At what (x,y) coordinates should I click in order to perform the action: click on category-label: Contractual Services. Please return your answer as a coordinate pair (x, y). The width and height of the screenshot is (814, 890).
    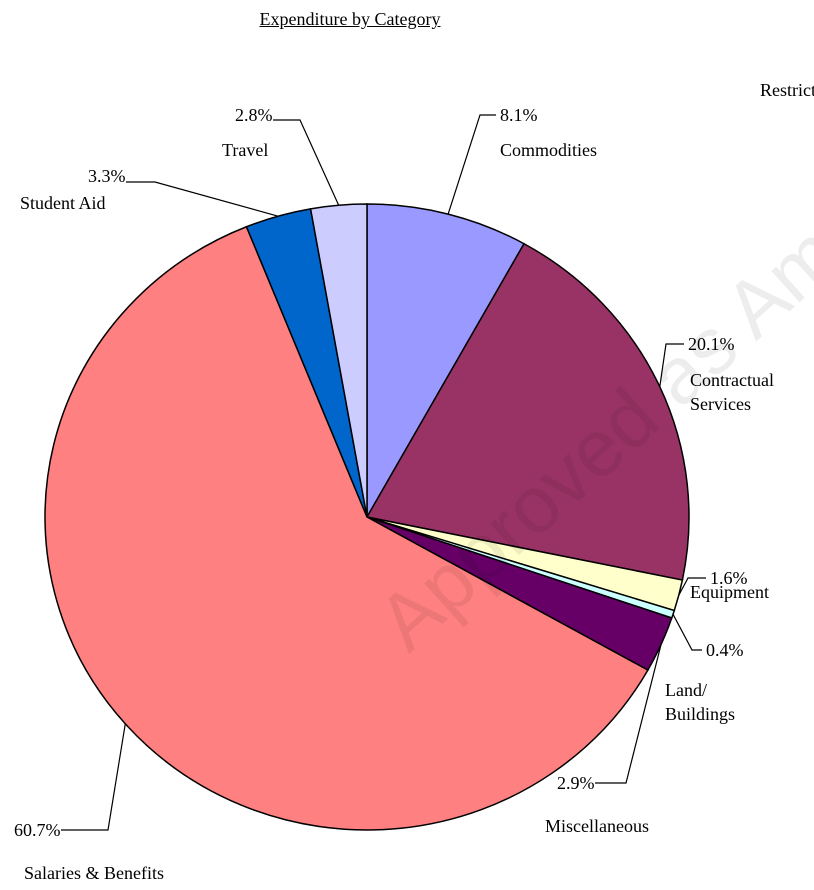
    Looking at the image, I should click on (732, 392).